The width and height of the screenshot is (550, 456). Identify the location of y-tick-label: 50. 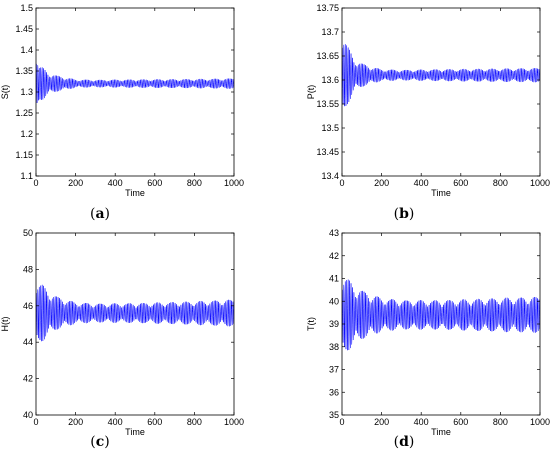
(28, 233).